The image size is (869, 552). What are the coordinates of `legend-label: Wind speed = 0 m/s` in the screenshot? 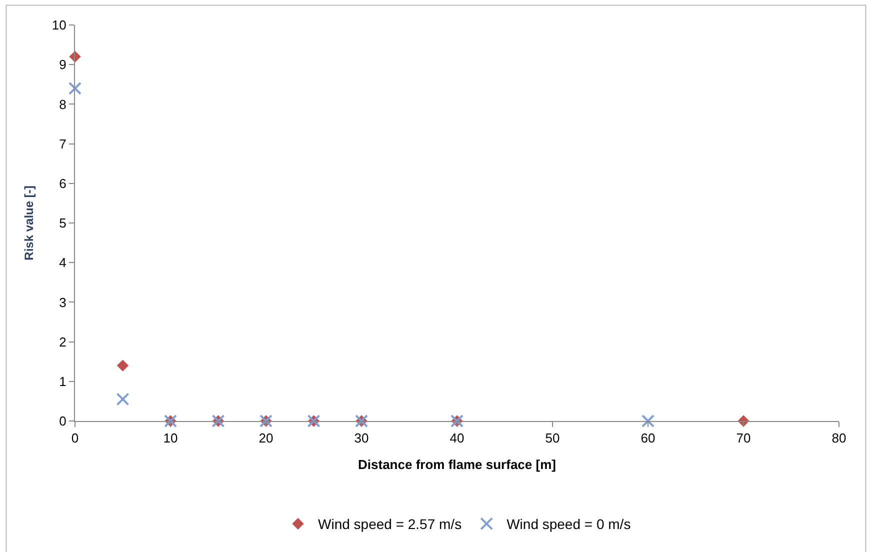 It's located at (568, 524).